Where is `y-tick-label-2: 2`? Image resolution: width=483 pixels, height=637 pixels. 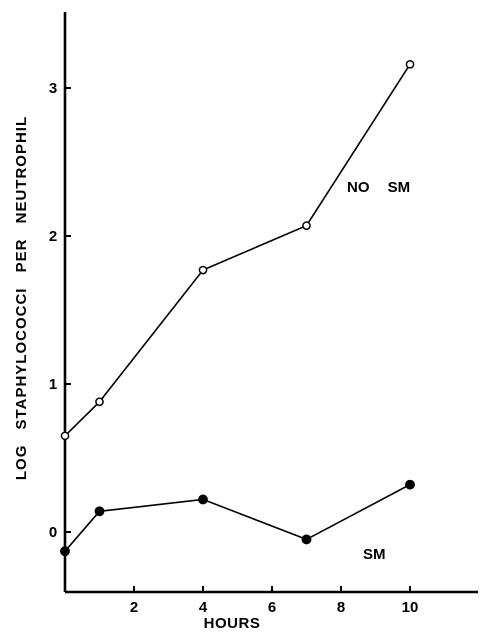 y-tick-label-2: 2 is located at coordinates (53, 236).